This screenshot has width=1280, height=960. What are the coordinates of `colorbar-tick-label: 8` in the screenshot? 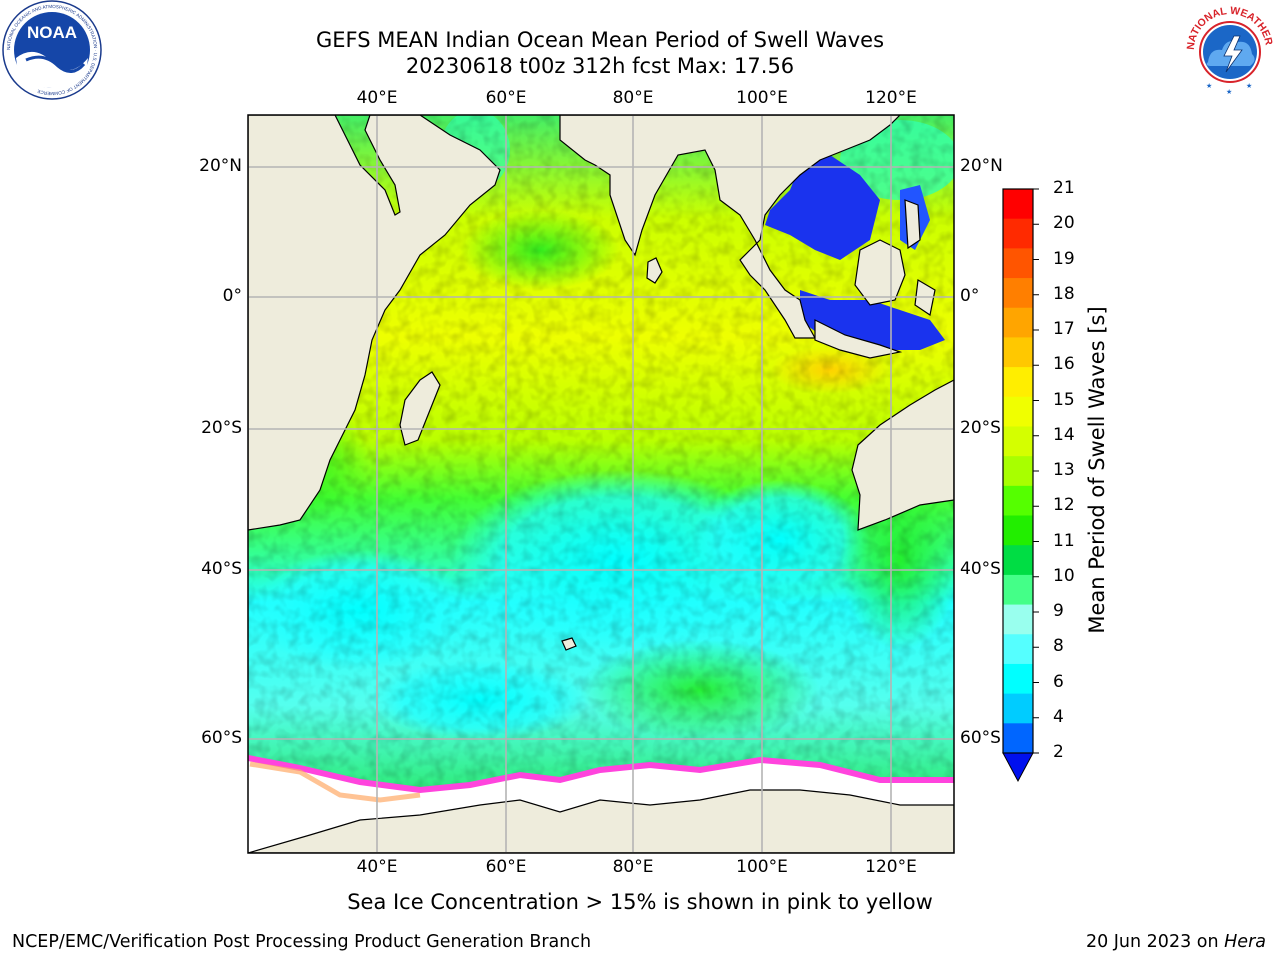 It's located at (1058, 646).